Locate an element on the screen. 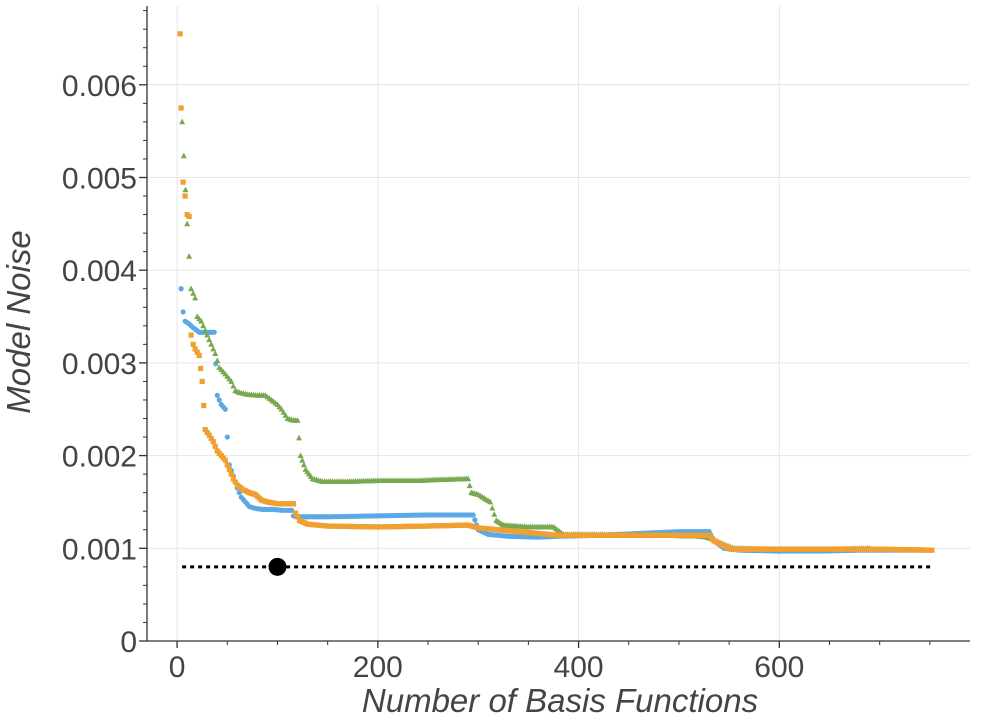  x-tick-label: 600 is located at coordinates (779, 667).